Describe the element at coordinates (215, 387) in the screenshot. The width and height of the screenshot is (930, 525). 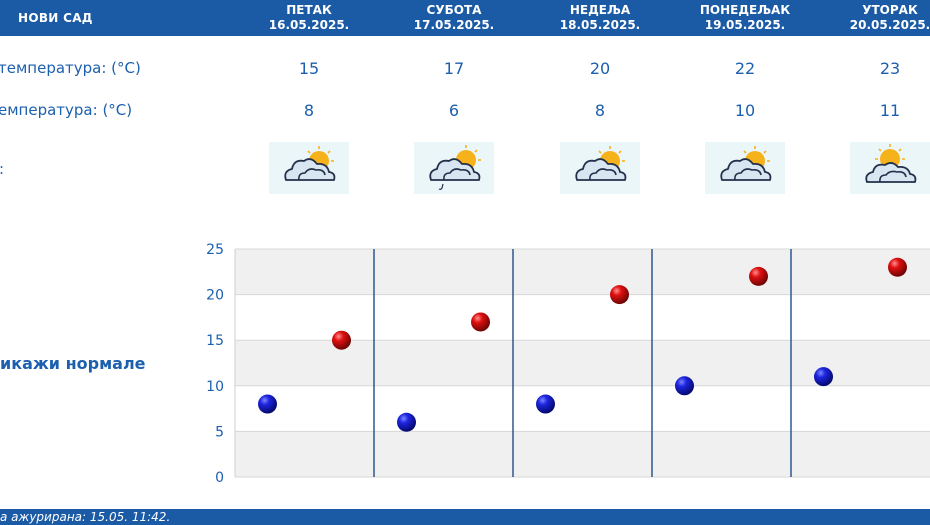
I see `y-tick-label: 10` at that location.